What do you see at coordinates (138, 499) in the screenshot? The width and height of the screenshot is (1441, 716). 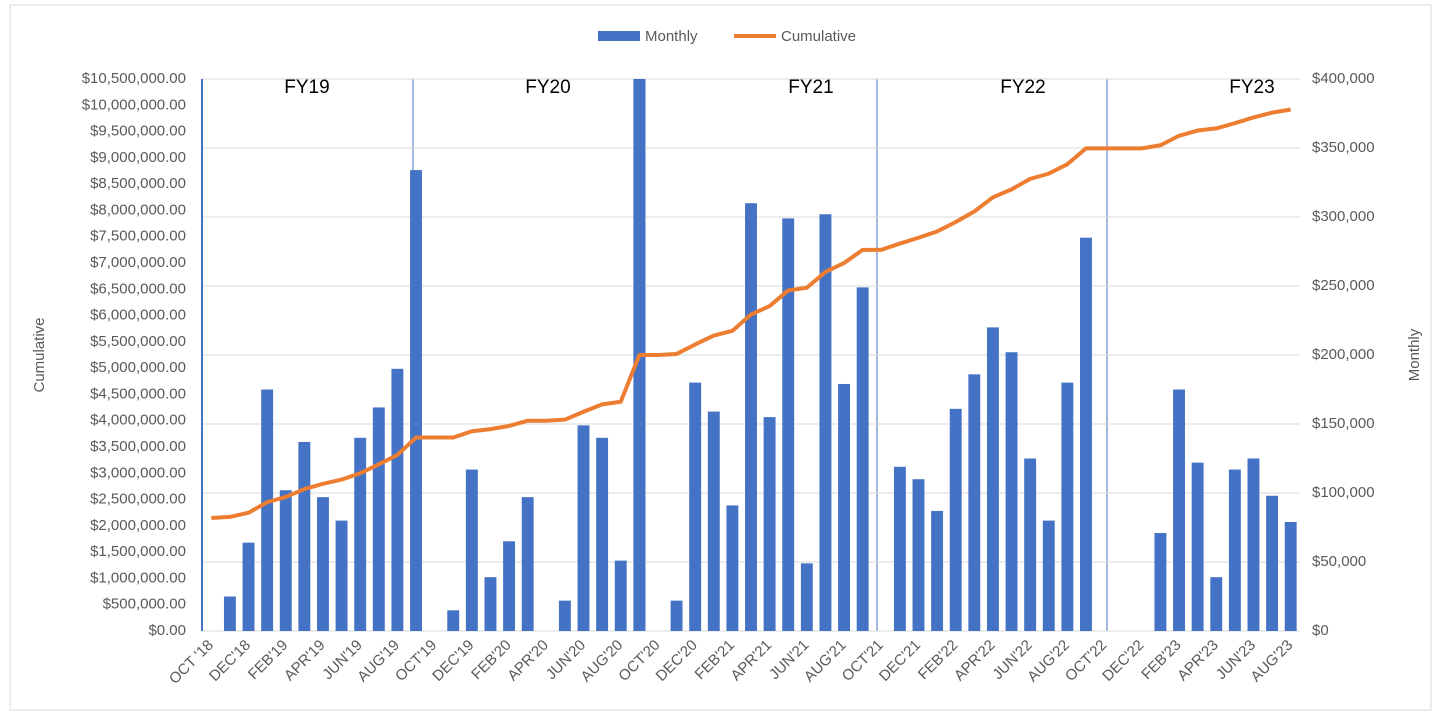 I see `y-tick-label: $2,500,000.00` at bounding box center [138, 499].